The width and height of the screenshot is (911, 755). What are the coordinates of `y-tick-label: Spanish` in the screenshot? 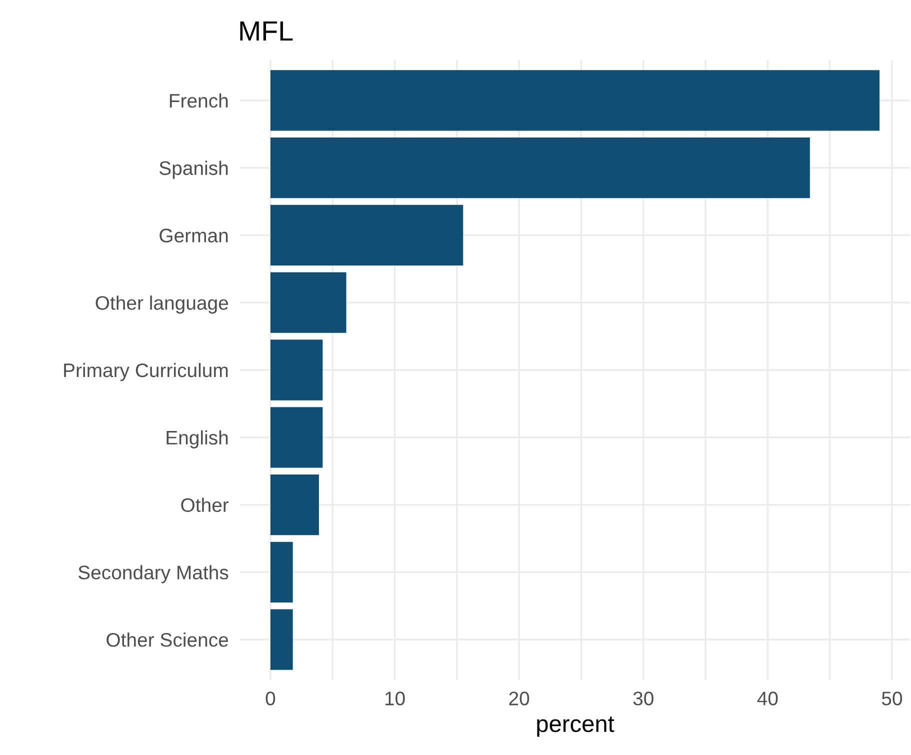 It's located at (194, 169).